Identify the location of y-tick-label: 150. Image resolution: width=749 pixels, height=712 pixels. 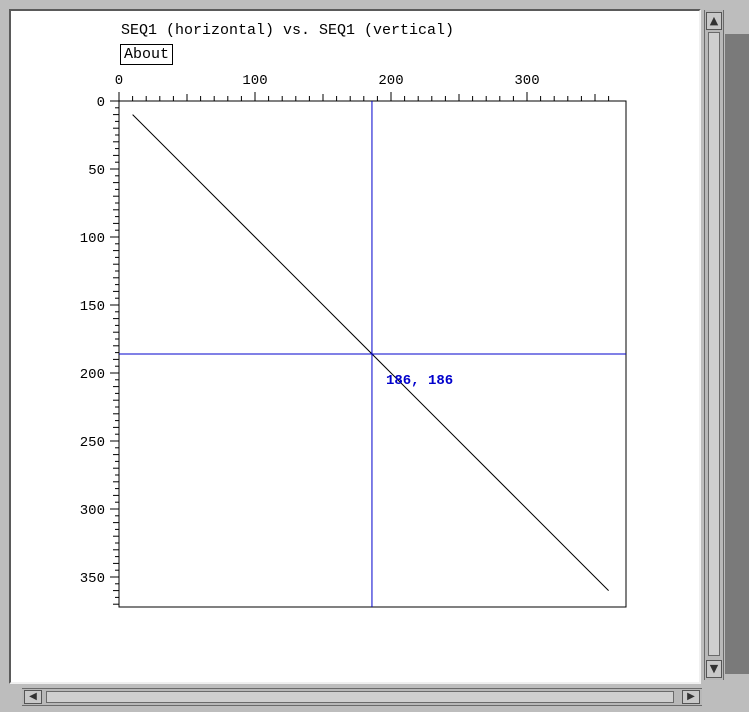
(92, 307).